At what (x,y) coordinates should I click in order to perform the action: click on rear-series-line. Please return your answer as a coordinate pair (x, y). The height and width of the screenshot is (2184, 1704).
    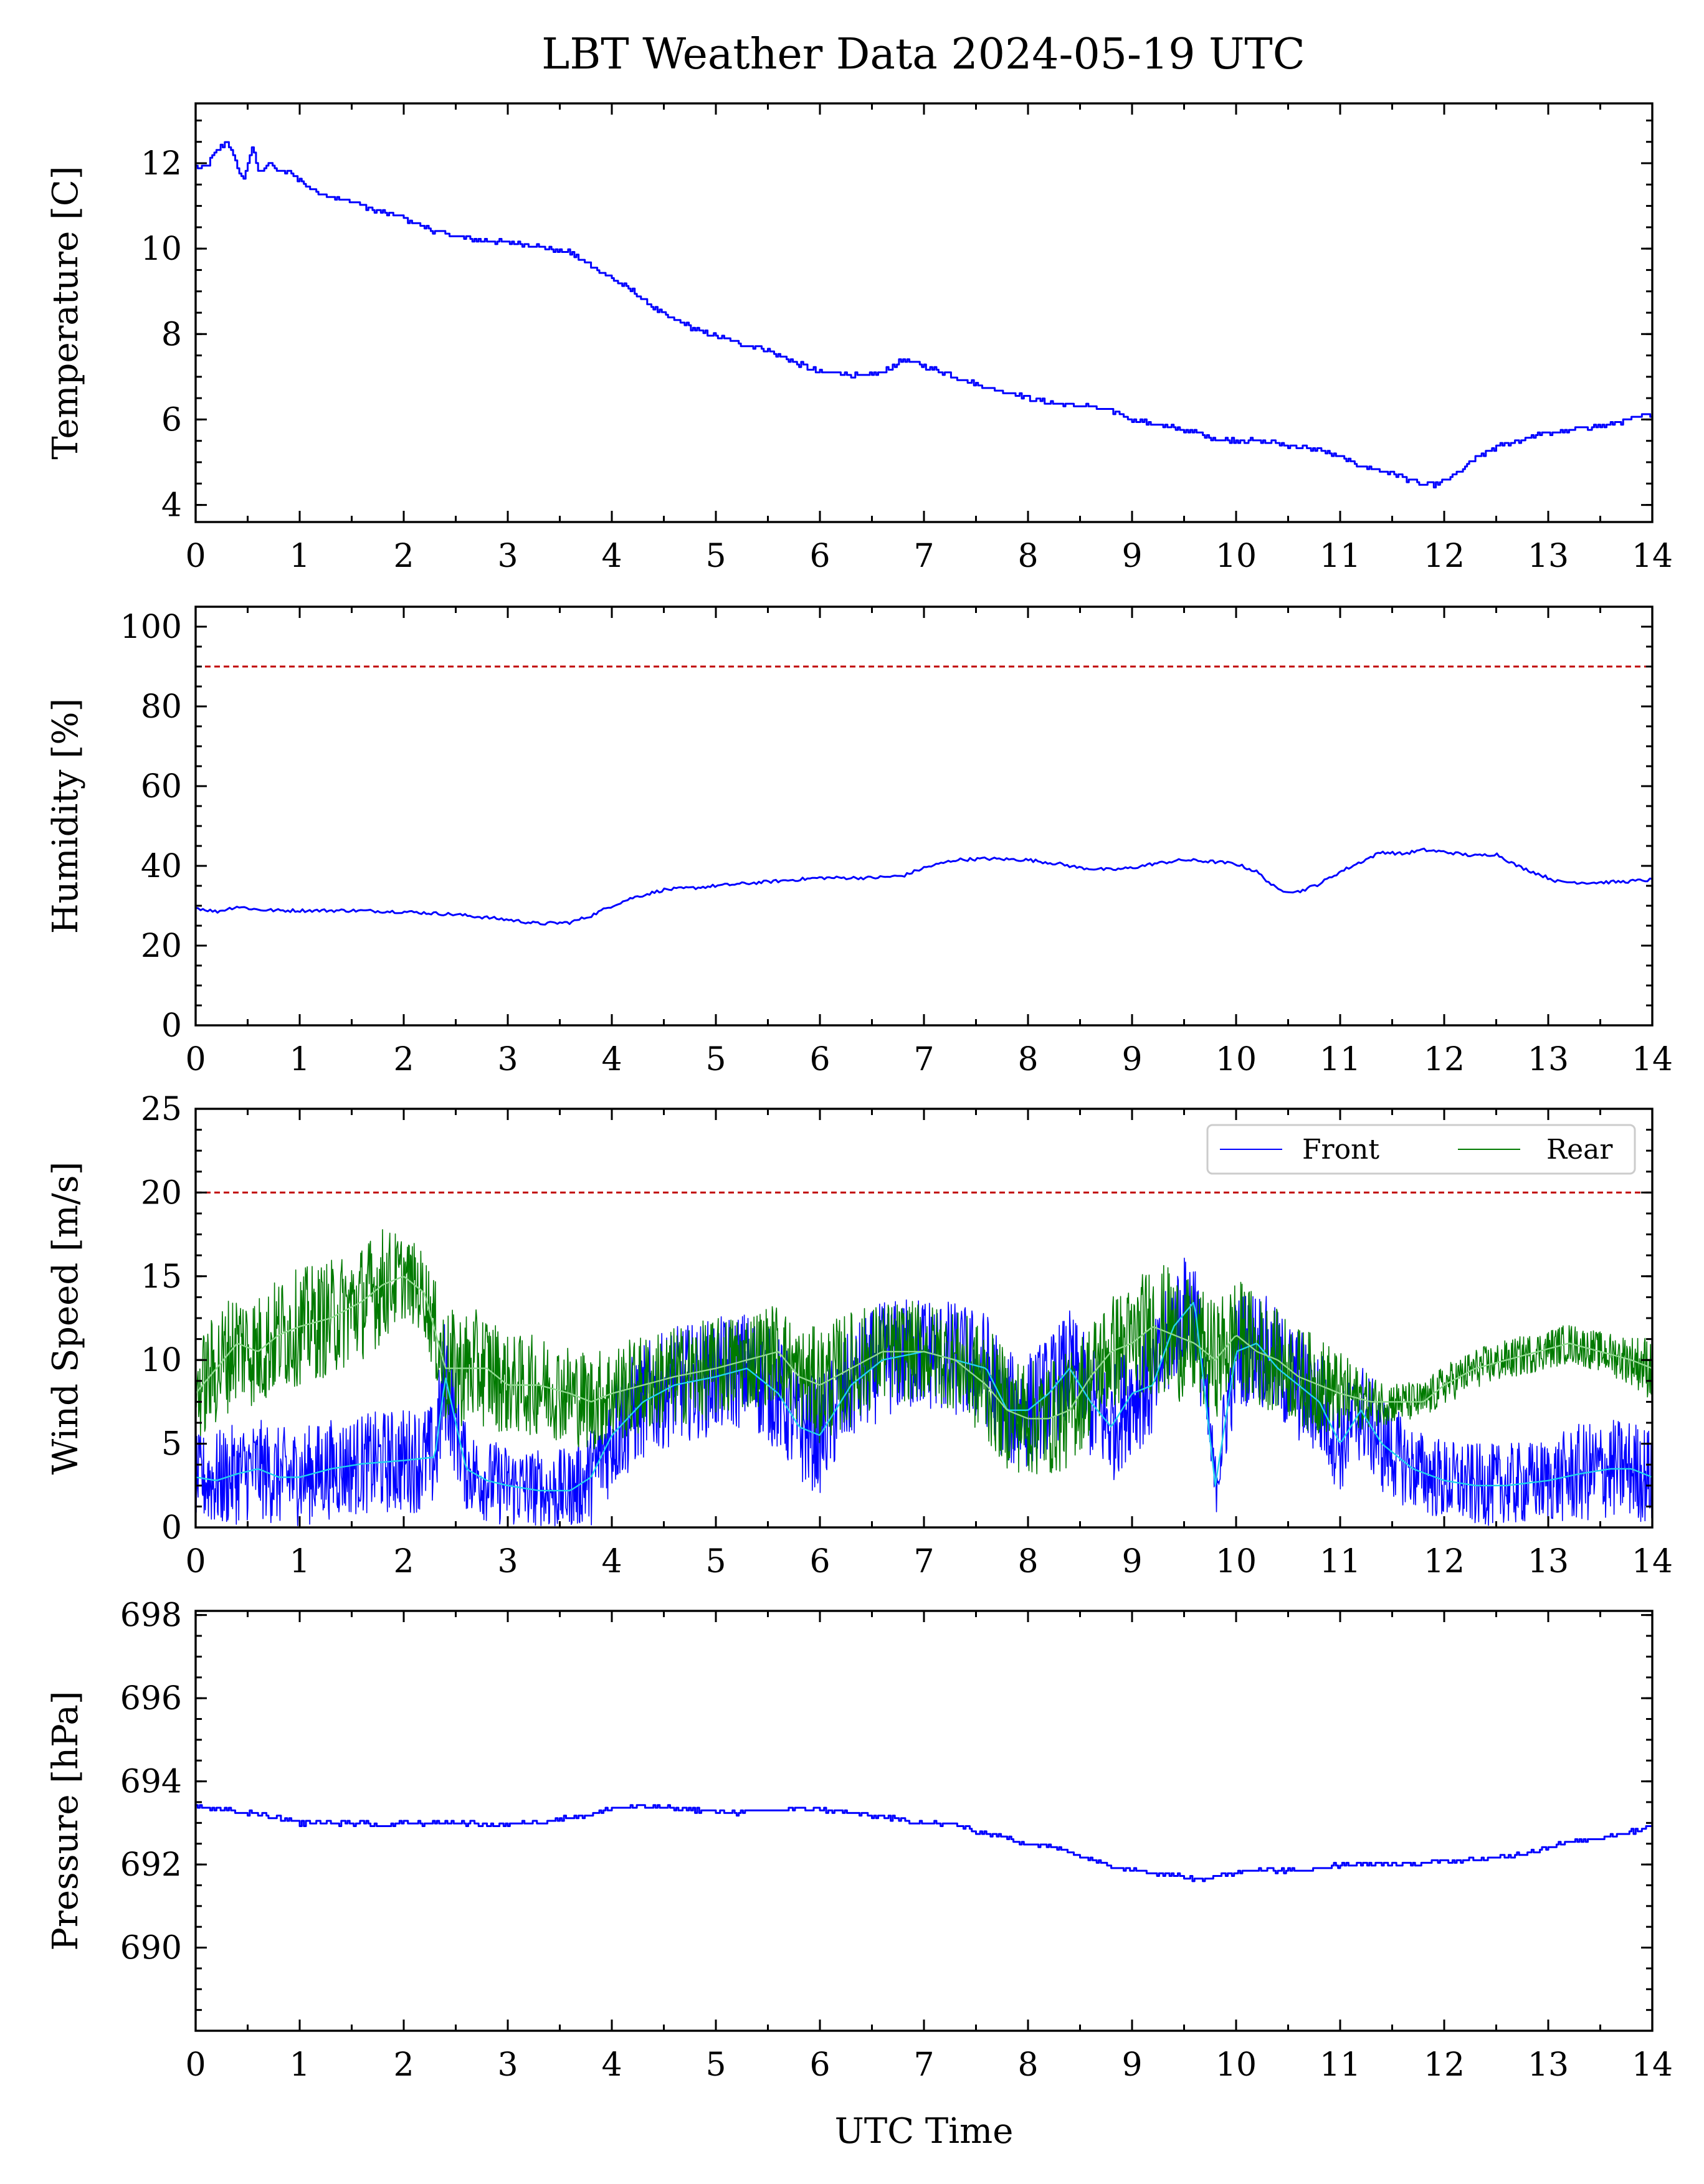
    Looking at the image, I should click on (924, 1351).